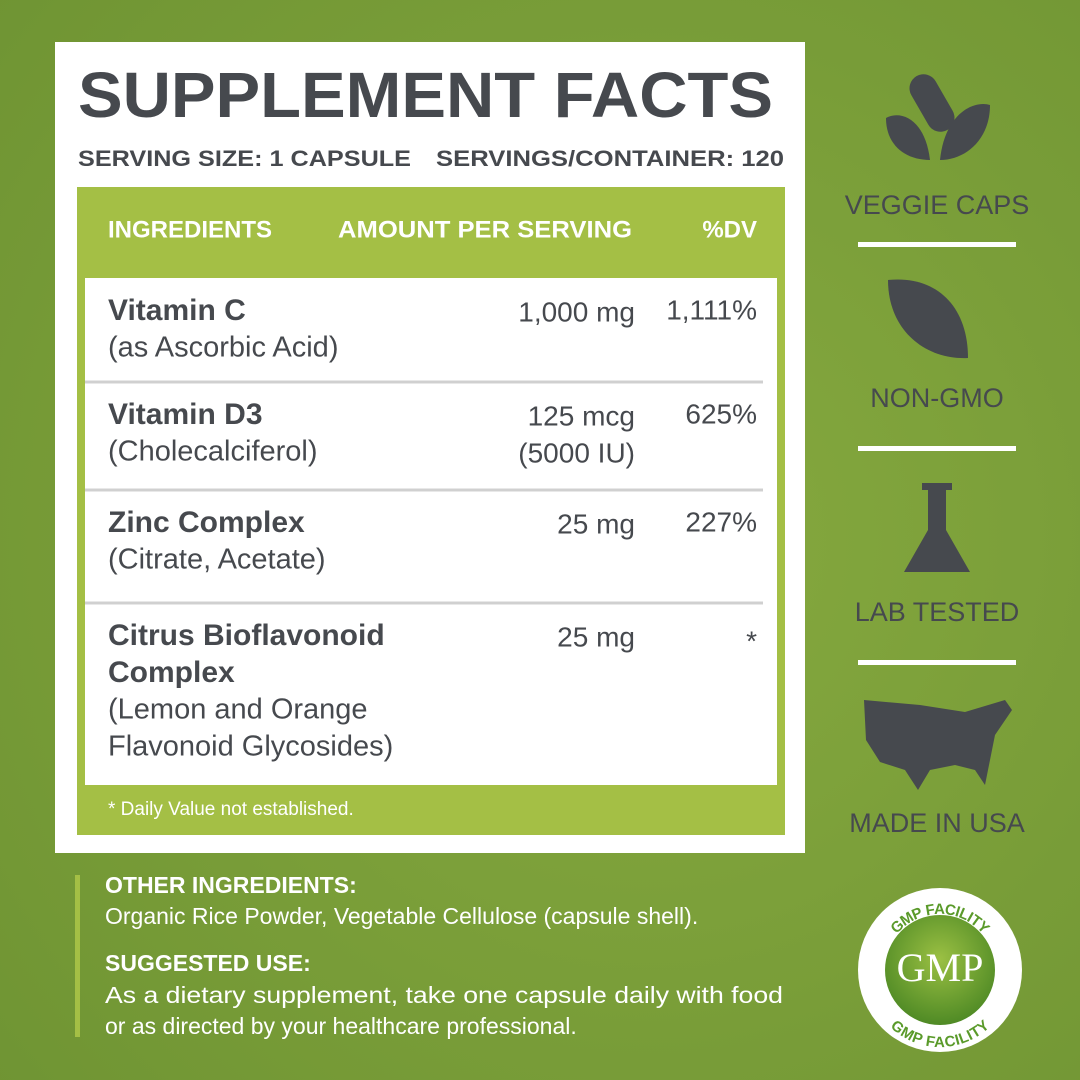 Image resolution: width=1080 pixels, height=1080 pixels. Describe the element at coordinates (213, 452) in the screenshot. I see `ingredient-source: (Cholecalciferol)` at that location.